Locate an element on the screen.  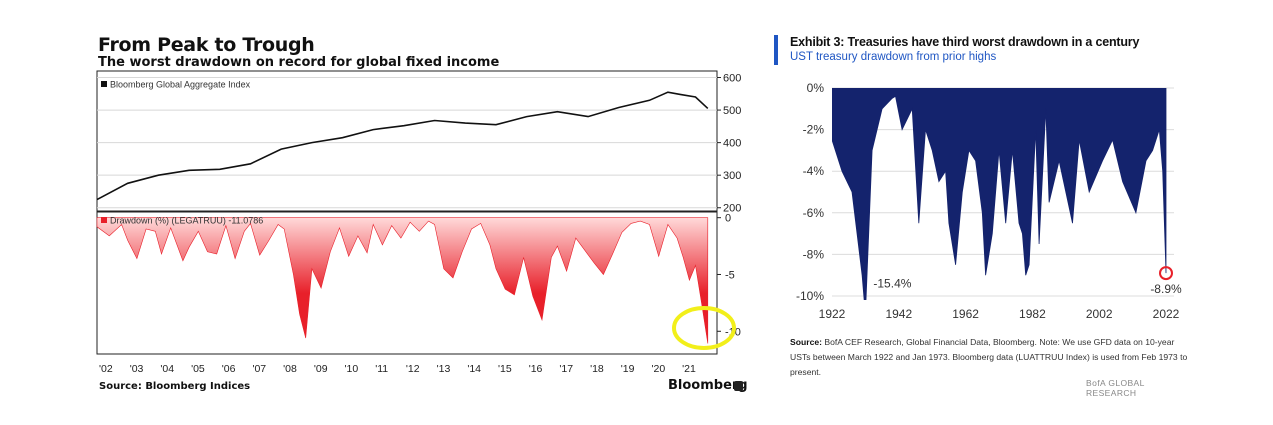
drawdown-y-tick-label: -5 is located at coordinates (730, 275).